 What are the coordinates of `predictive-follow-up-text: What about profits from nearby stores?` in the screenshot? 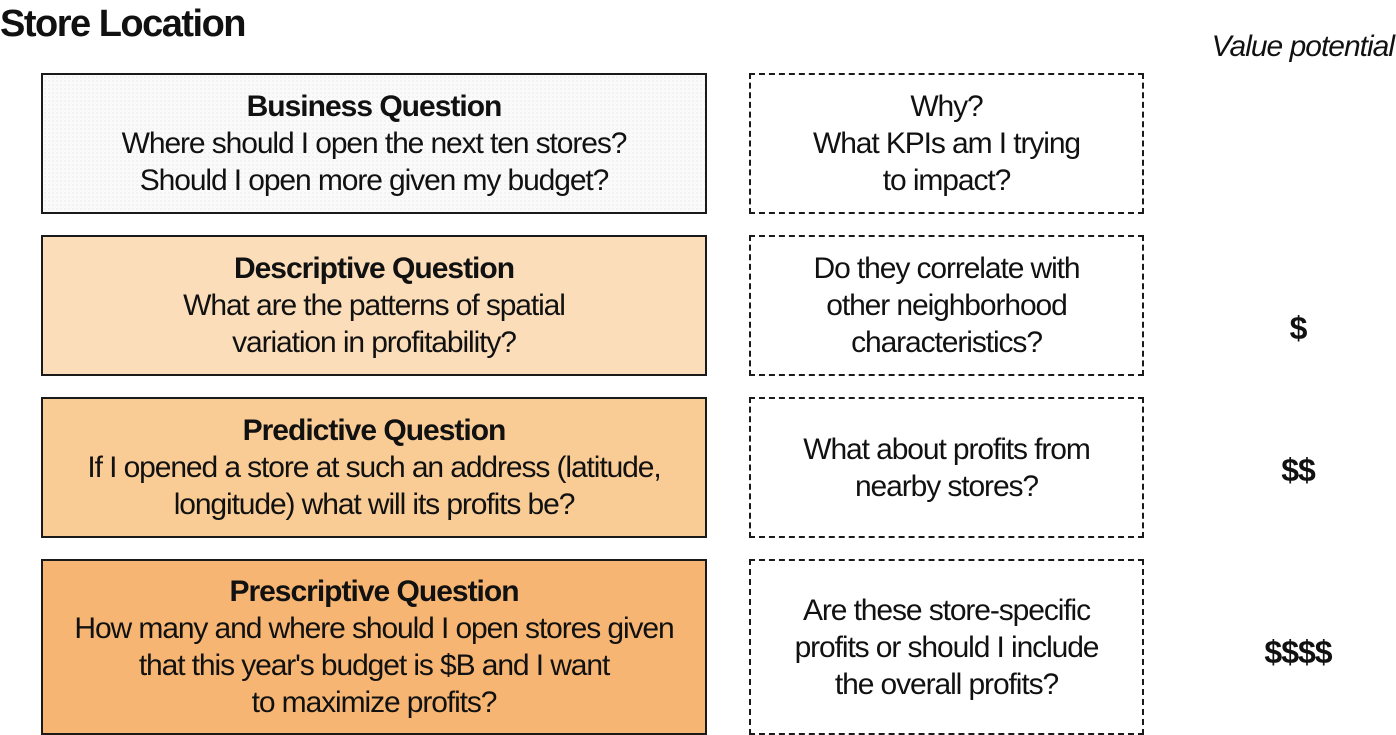 It's located at (947, 467).